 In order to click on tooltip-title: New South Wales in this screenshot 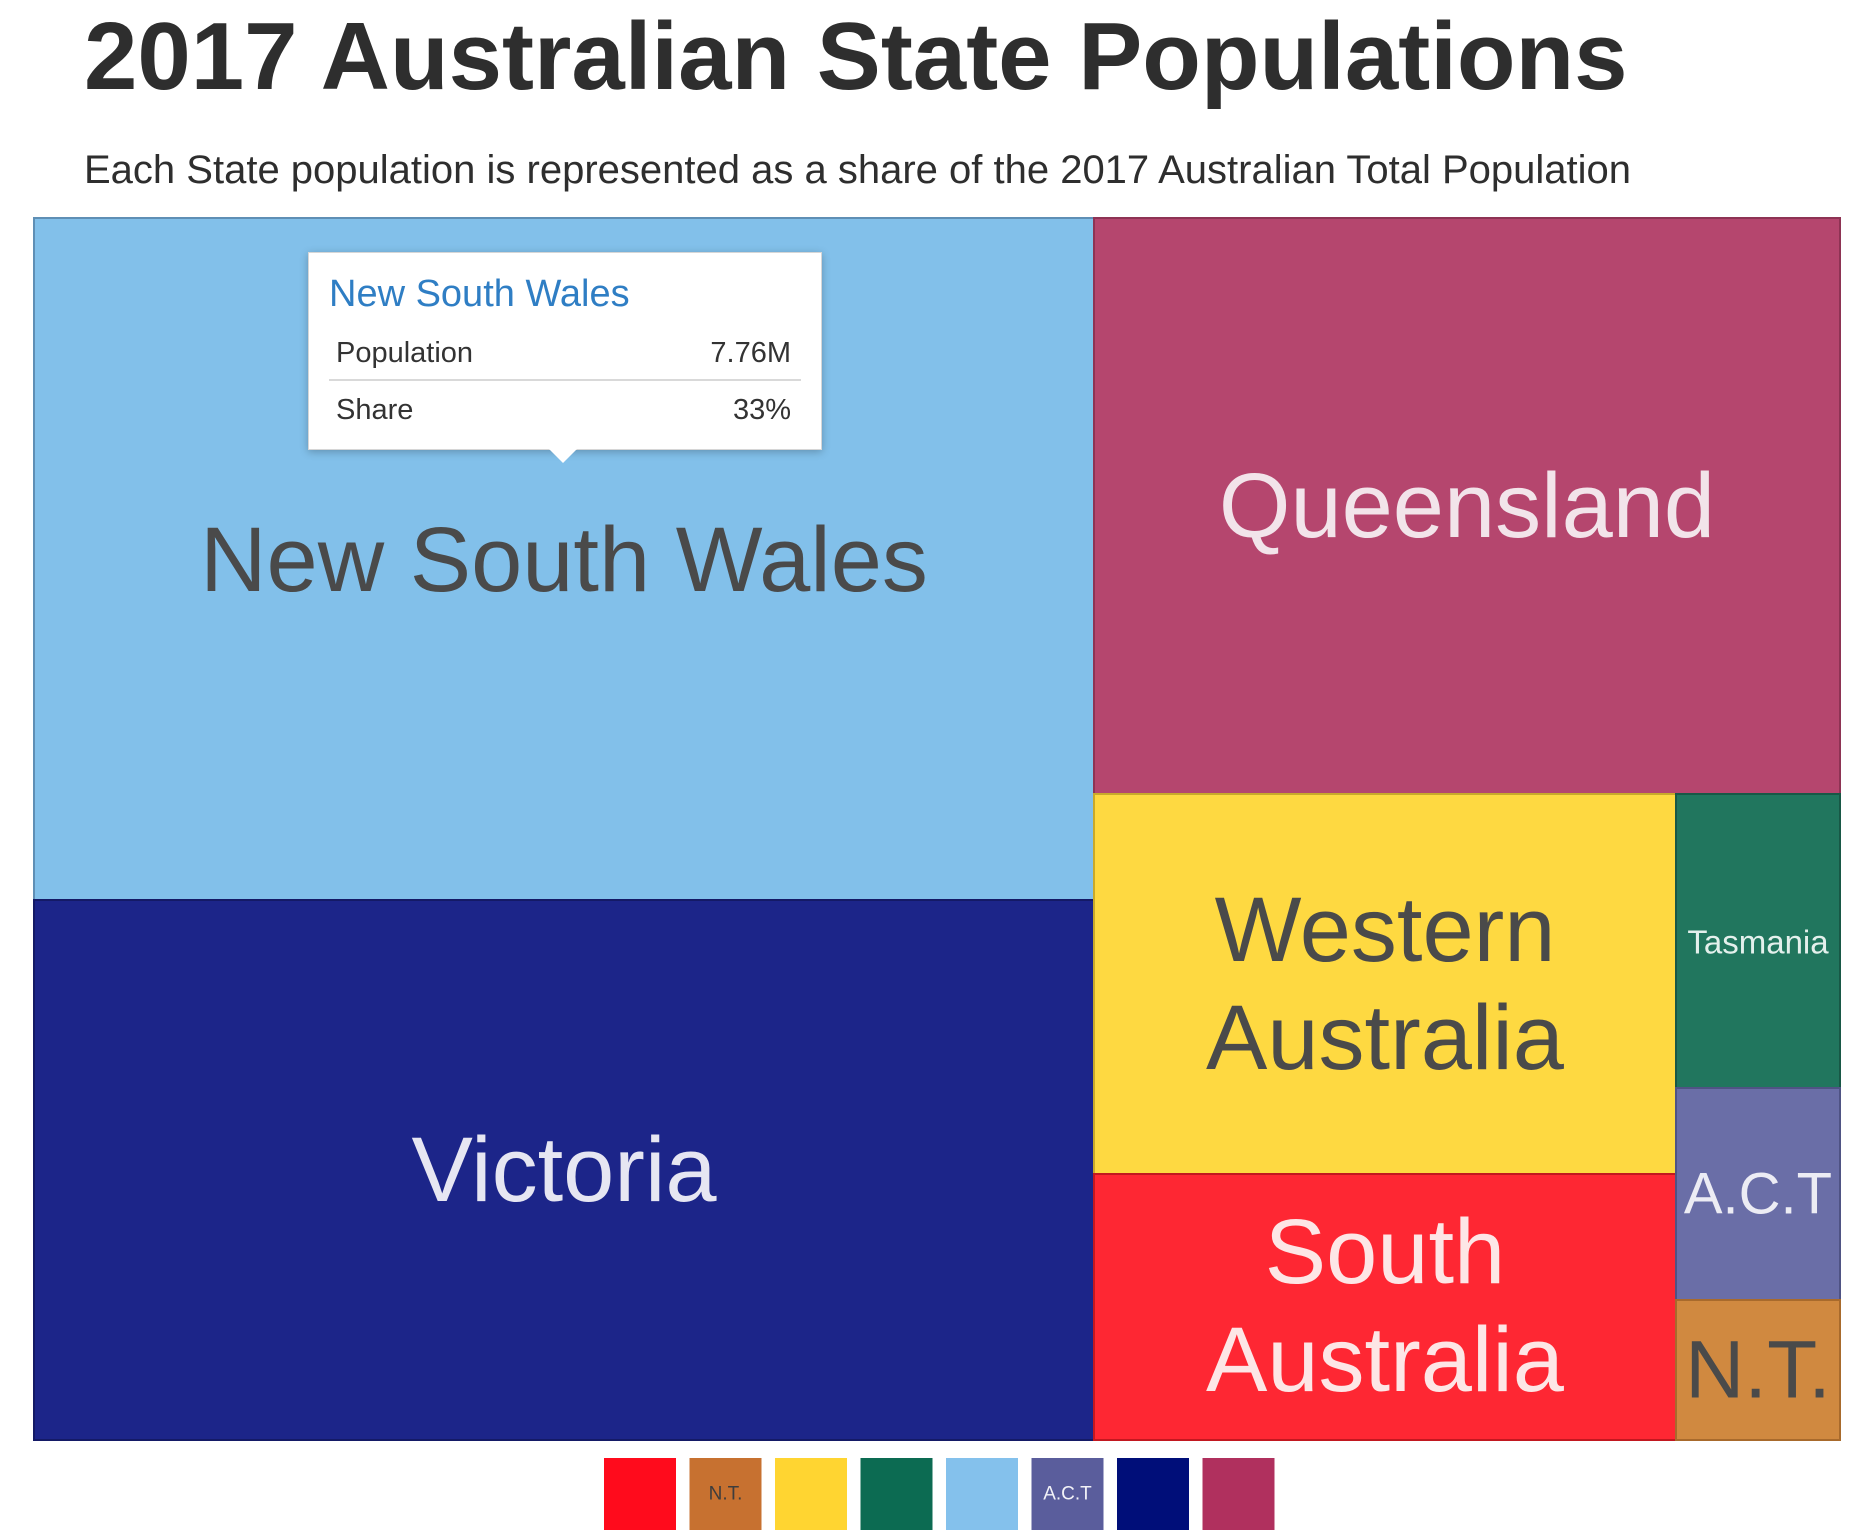, I will do `click(479, 294)`.